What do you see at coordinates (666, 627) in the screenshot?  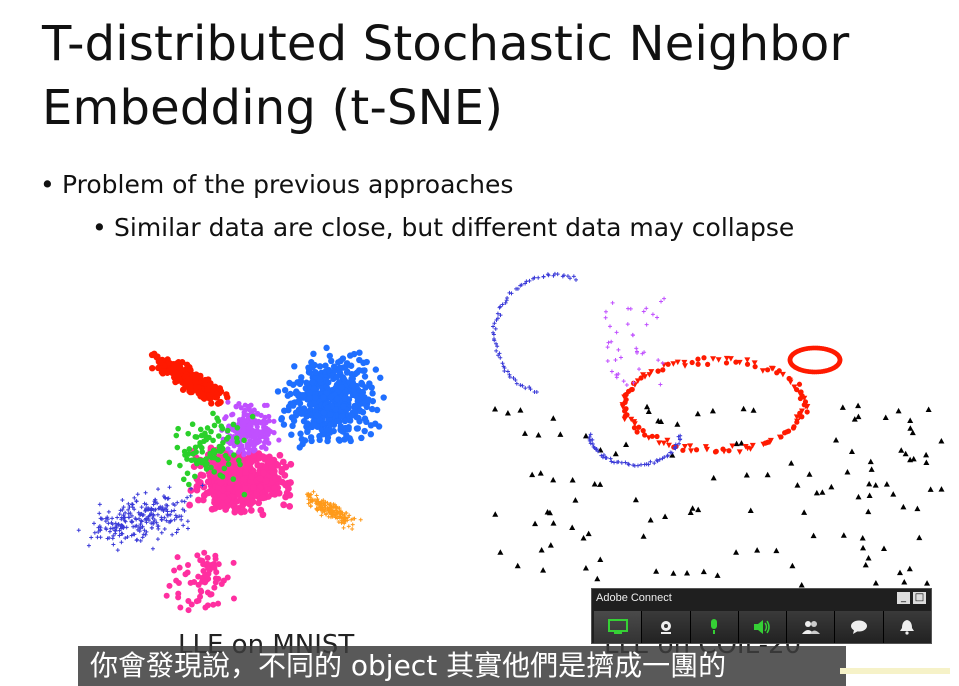 I see `camera-button` at bounding box center [666, 627].